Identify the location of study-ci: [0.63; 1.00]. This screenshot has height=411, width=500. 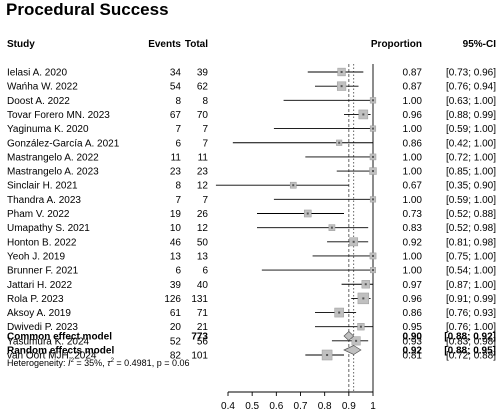
(471, 101).